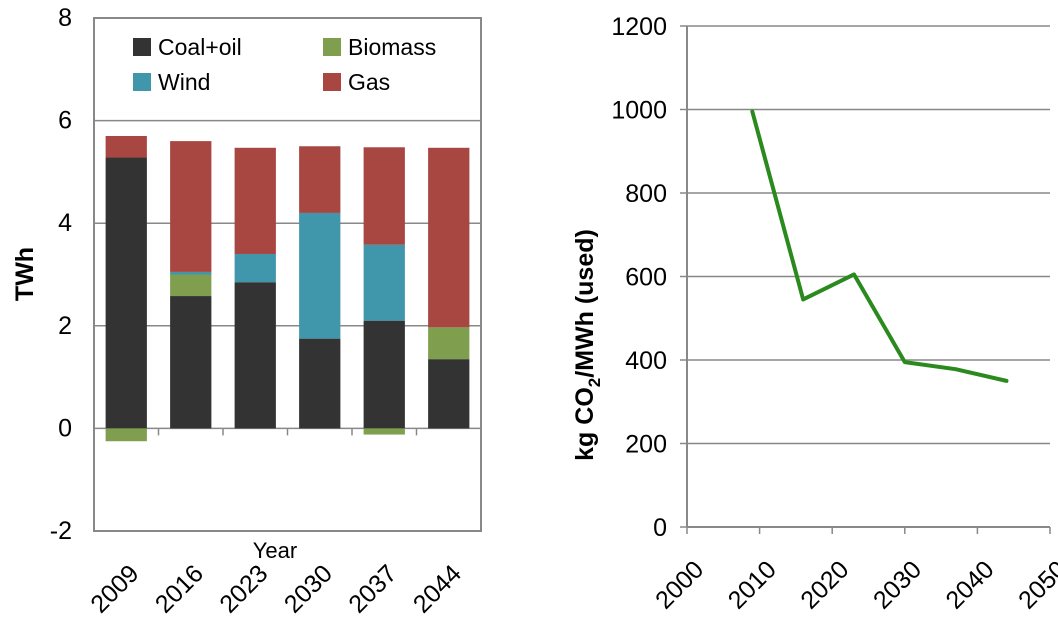 This screenshot has height=631, width=1058. What do you see at coordinates (65, 121) in the screenshot?
I see `left-y-tick-label: 6` at bounding box center [65, 121].